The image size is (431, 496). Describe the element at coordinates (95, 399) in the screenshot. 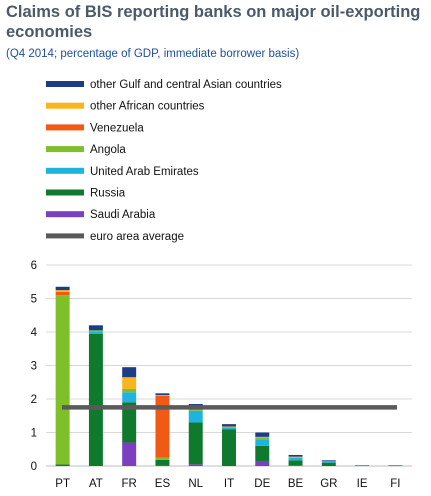

I see `bar-at-russia` at that location.